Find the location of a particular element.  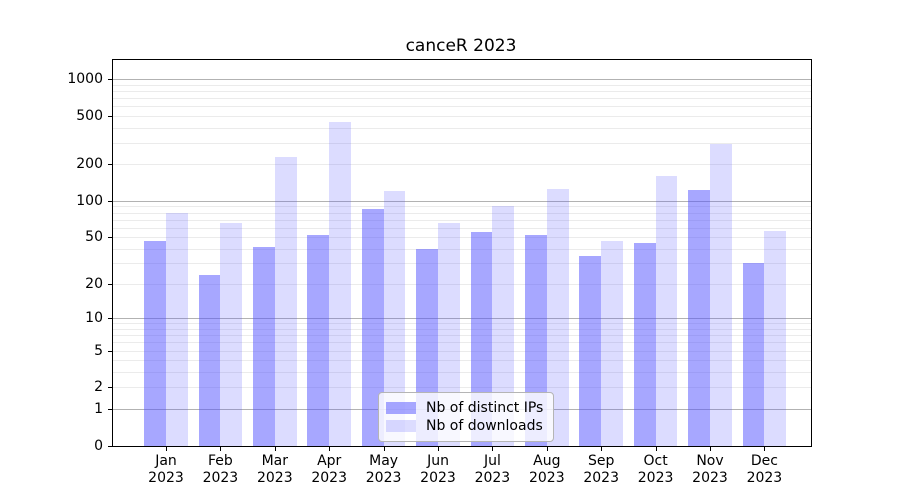

y-tick-label: 10 is located at coordinates (94, 318).